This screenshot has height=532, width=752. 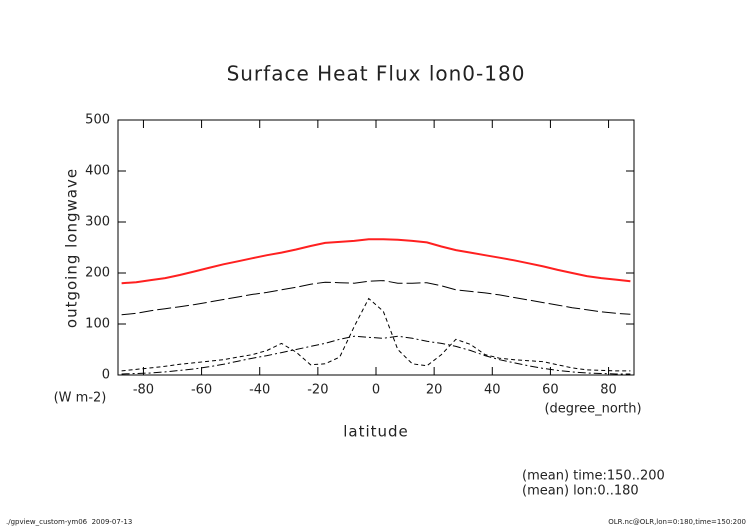 What do you see at coordinates (434, 390) in the screenshot?
I see `x-tick-label: 20` at bounding box center [434, 390].